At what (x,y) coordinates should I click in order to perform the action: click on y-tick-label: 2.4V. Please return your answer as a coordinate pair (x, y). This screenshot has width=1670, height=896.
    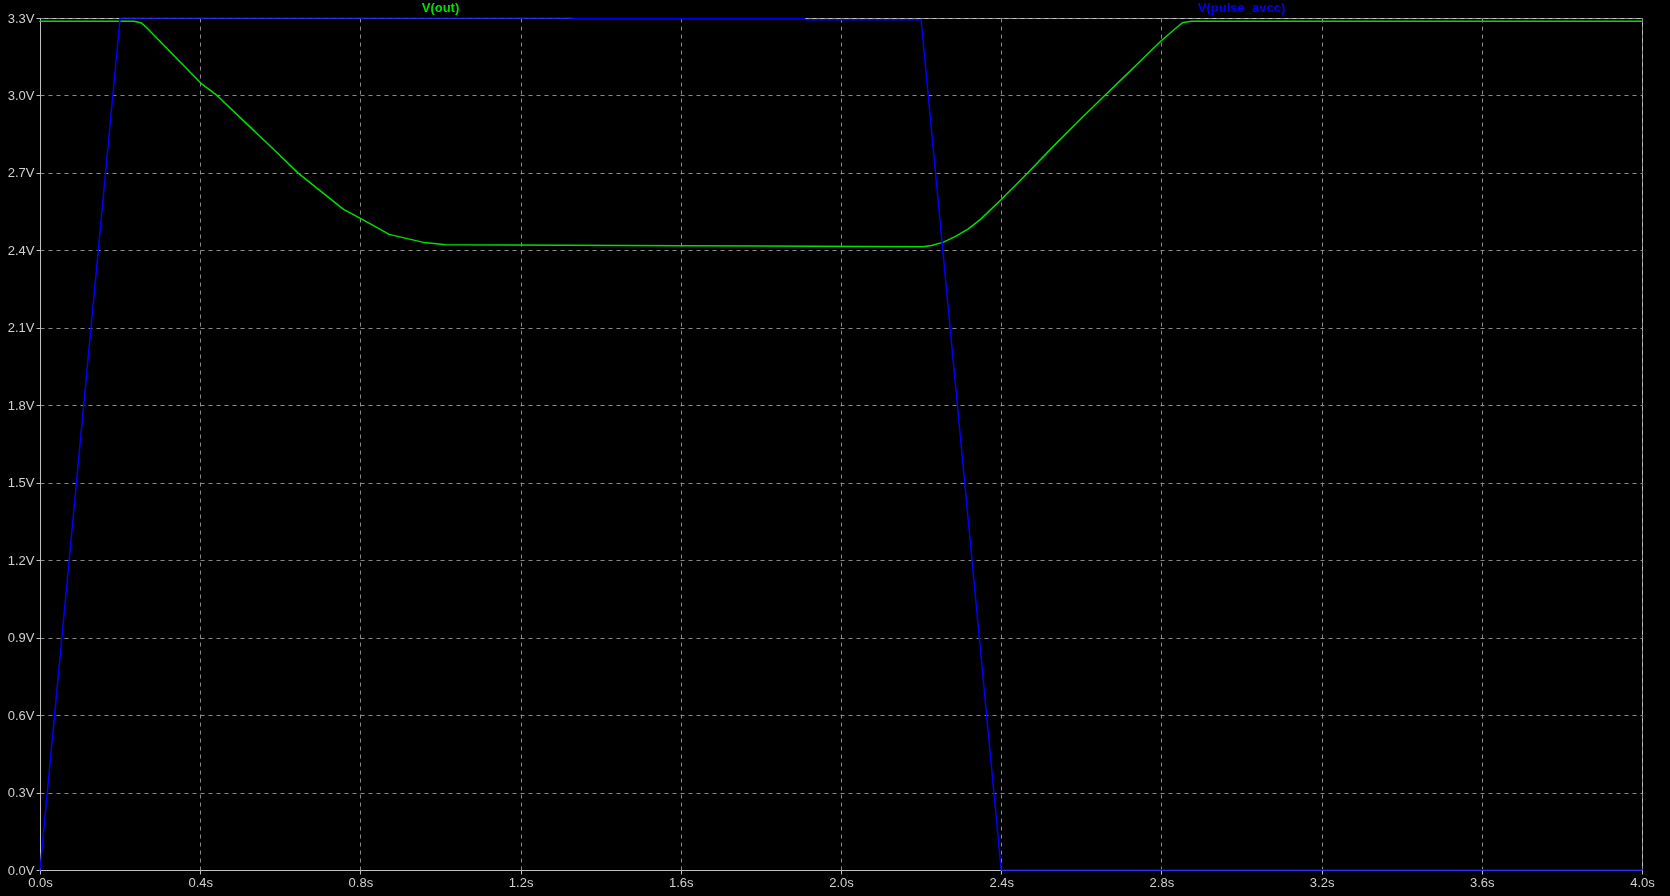
    Looking at the image, I should click on (21, 250).